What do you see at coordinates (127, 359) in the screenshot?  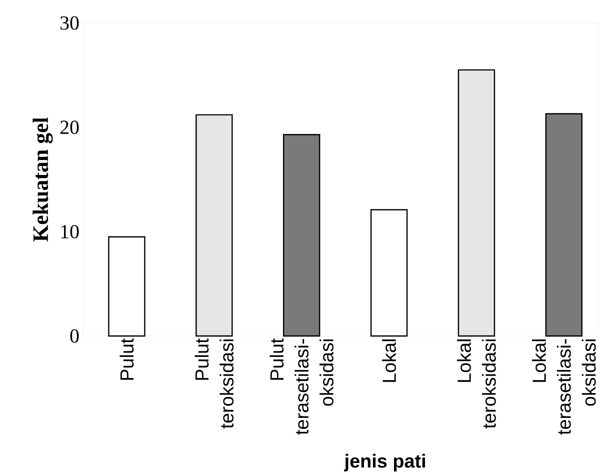 I see `x-tick-label: Pulut` at bounding box center [127, 359].